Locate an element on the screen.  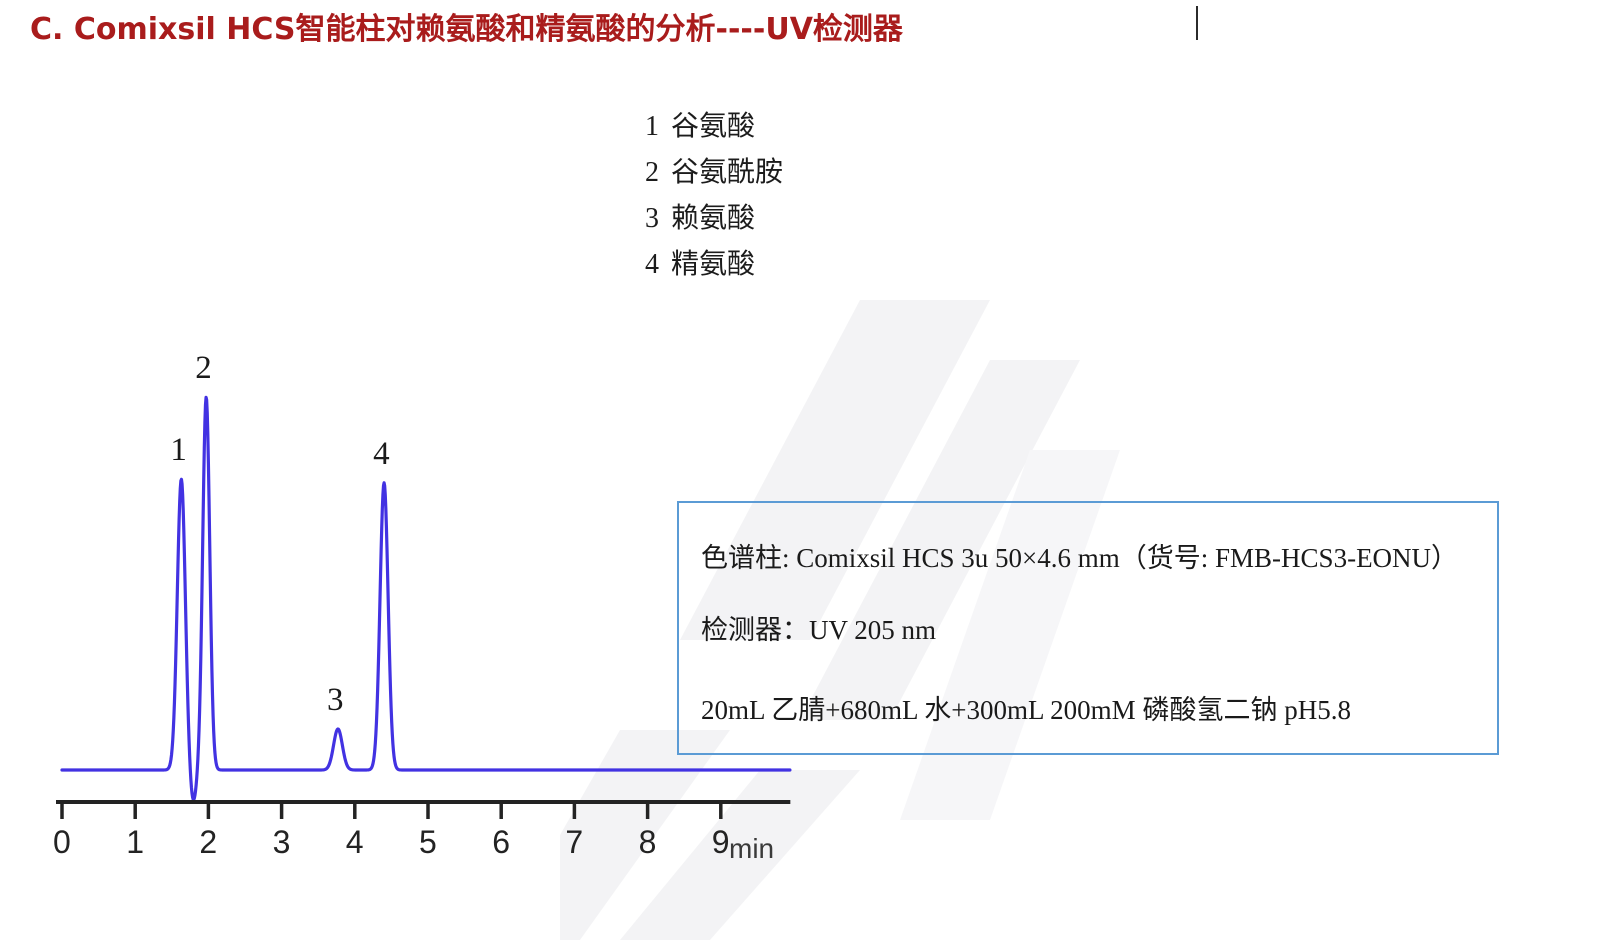
x-tick-label-7: 7 is located at coordinates (574, 842).